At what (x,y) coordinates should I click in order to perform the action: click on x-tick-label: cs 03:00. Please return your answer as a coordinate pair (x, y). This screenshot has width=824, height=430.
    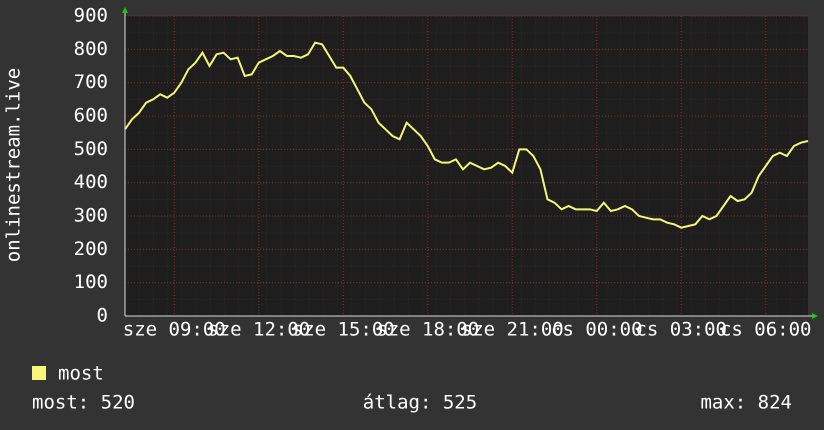
    Looking at the image, I should click on (681, 330).